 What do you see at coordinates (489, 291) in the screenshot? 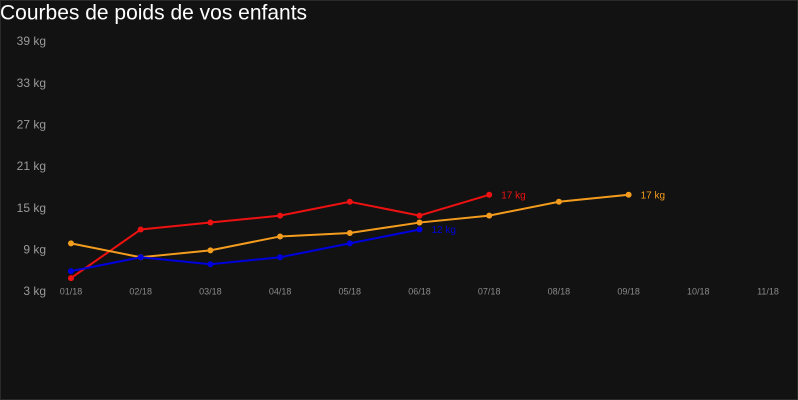
I see `x-tick-label: 07/18` at bounding box center [489, 291].